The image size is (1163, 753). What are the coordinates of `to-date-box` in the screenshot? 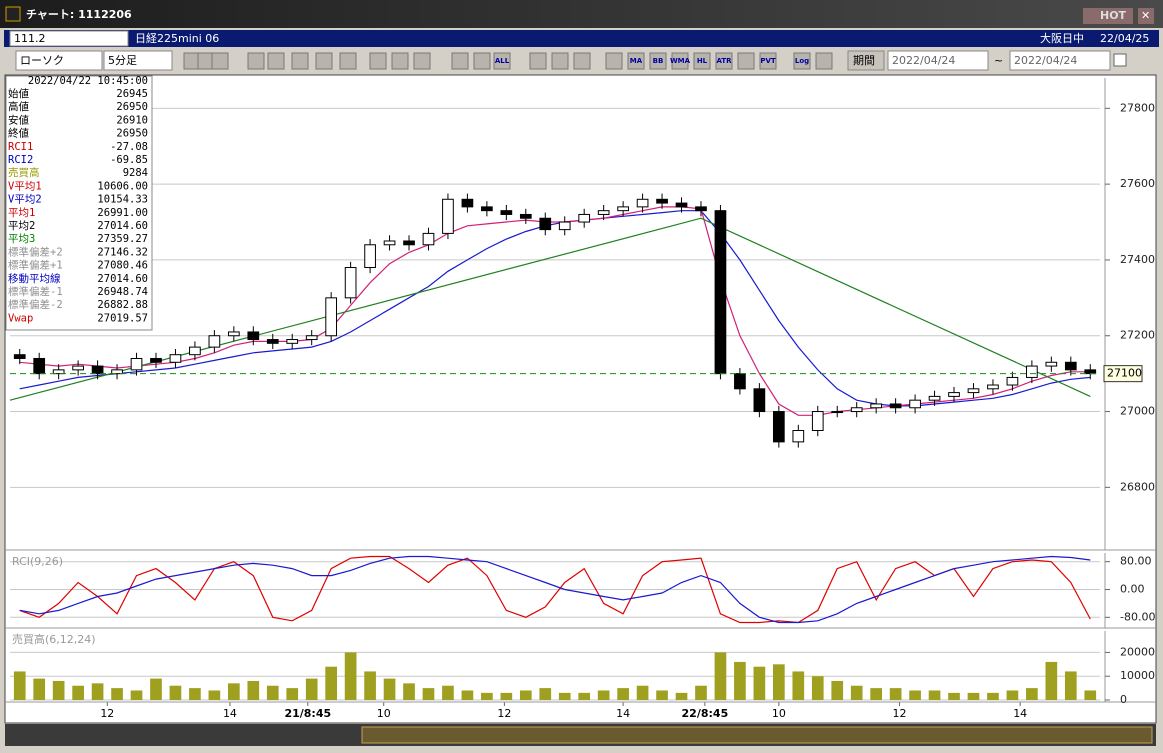 It's located at (1060, 60).